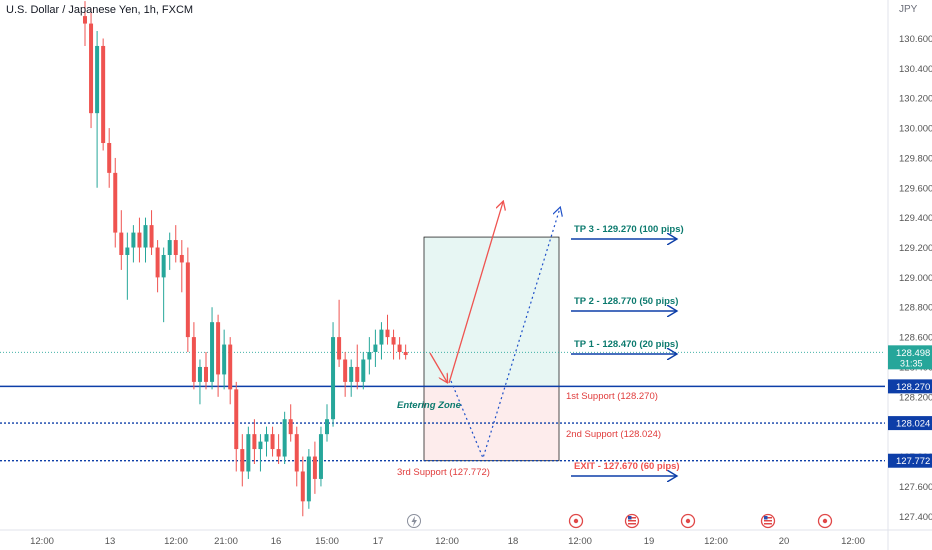 This screenshot has height=550, width=932. I want to click on price-tick-label: 129.200, so click(915, 248).